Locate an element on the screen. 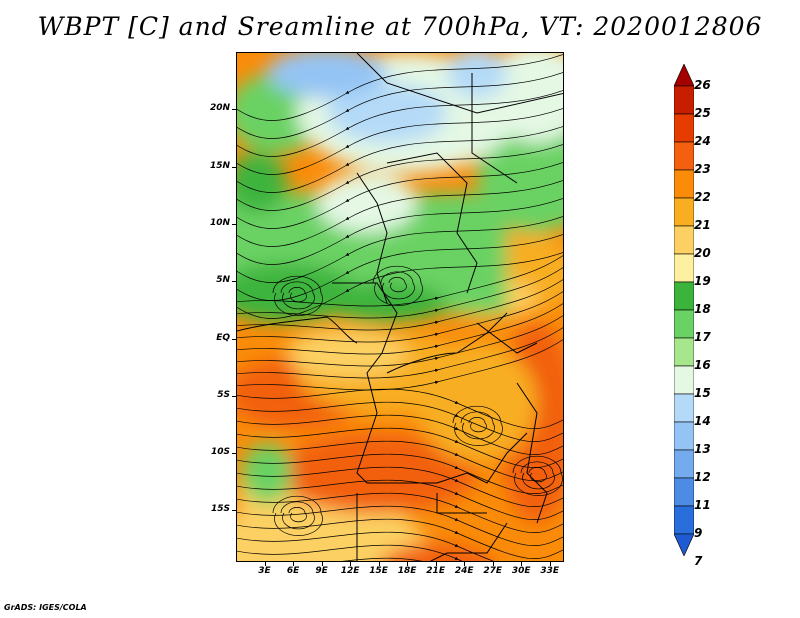 The width and height of the screenshot is (800, 618). lon-tick-label: 18E is located at coordinates (407, 571).